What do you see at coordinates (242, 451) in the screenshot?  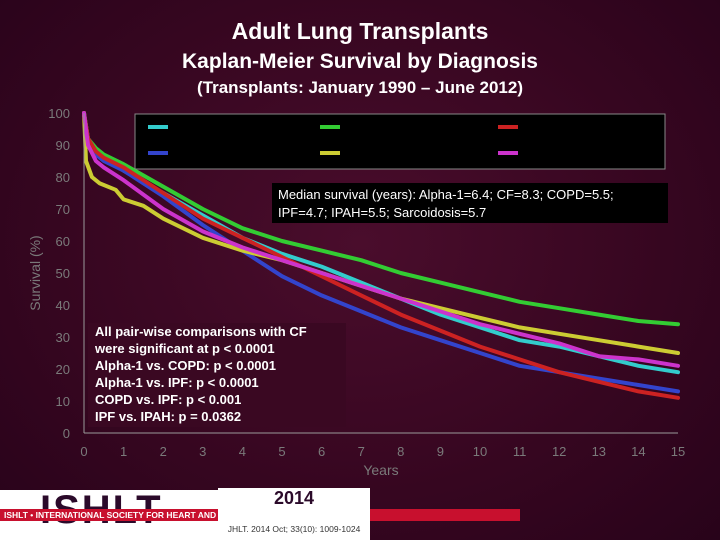 I see `x-tick-label: 4` at bounding box center [242, 451].